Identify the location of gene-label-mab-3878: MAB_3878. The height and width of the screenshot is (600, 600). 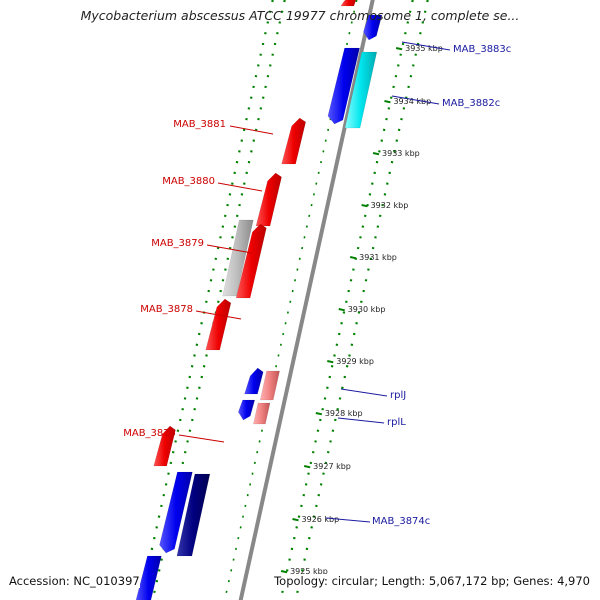
(166, 309).